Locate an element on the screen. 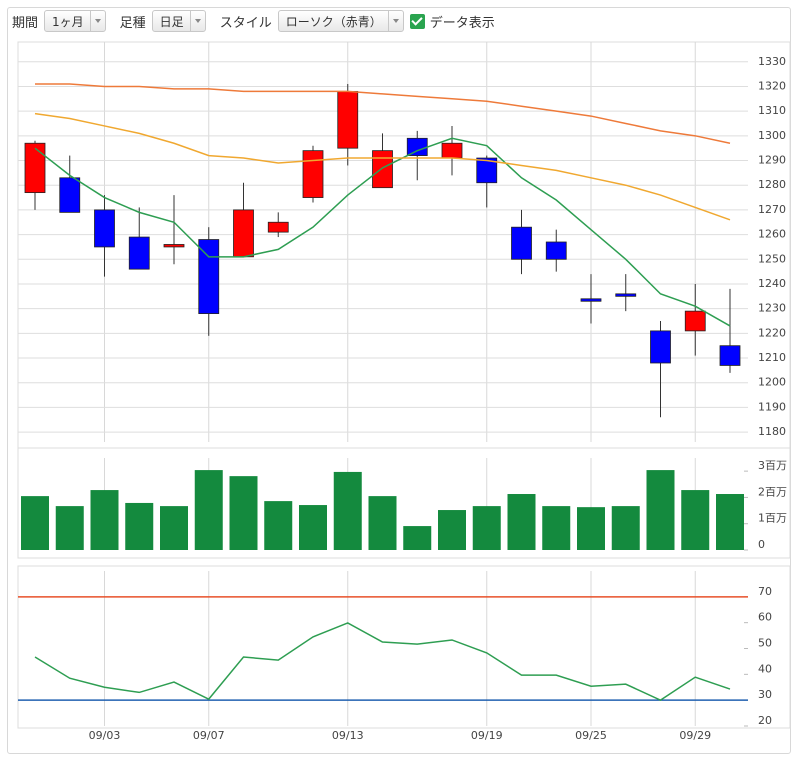  y-tick-label: 1300 is located at coordinates (772, 135).